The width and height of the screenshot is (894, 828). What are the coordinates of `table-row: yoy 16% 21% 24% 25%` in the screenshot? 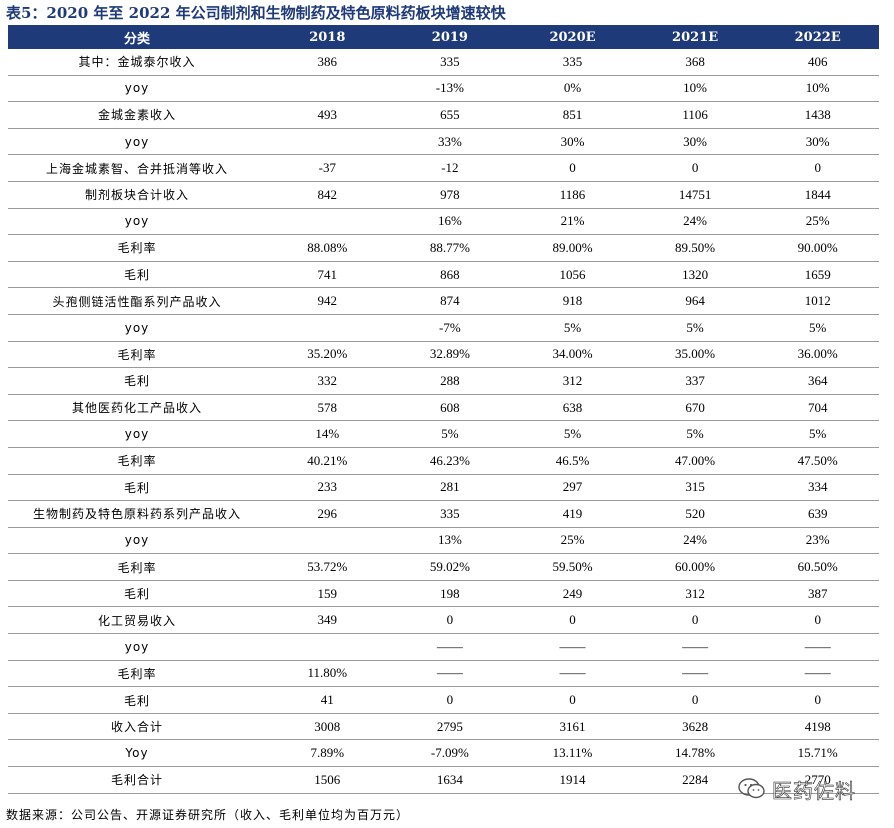 It's located at (443, 222).